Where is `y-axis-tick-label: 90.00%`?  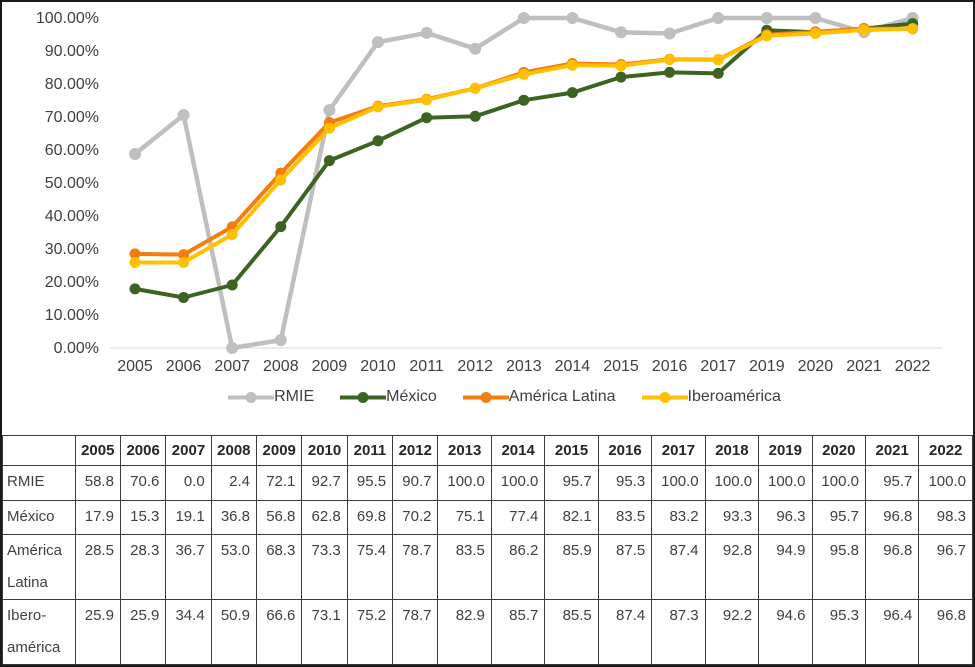
y-axis-tick-label: 90.00% is located at coordinates (71, 51).